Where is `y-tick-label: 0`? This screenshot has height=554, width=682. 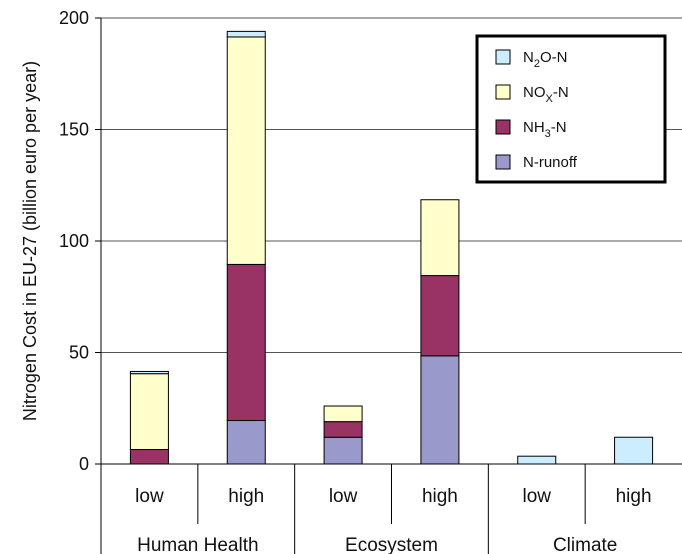 y-tick-label: 0 is located at coordinates (84, 464).